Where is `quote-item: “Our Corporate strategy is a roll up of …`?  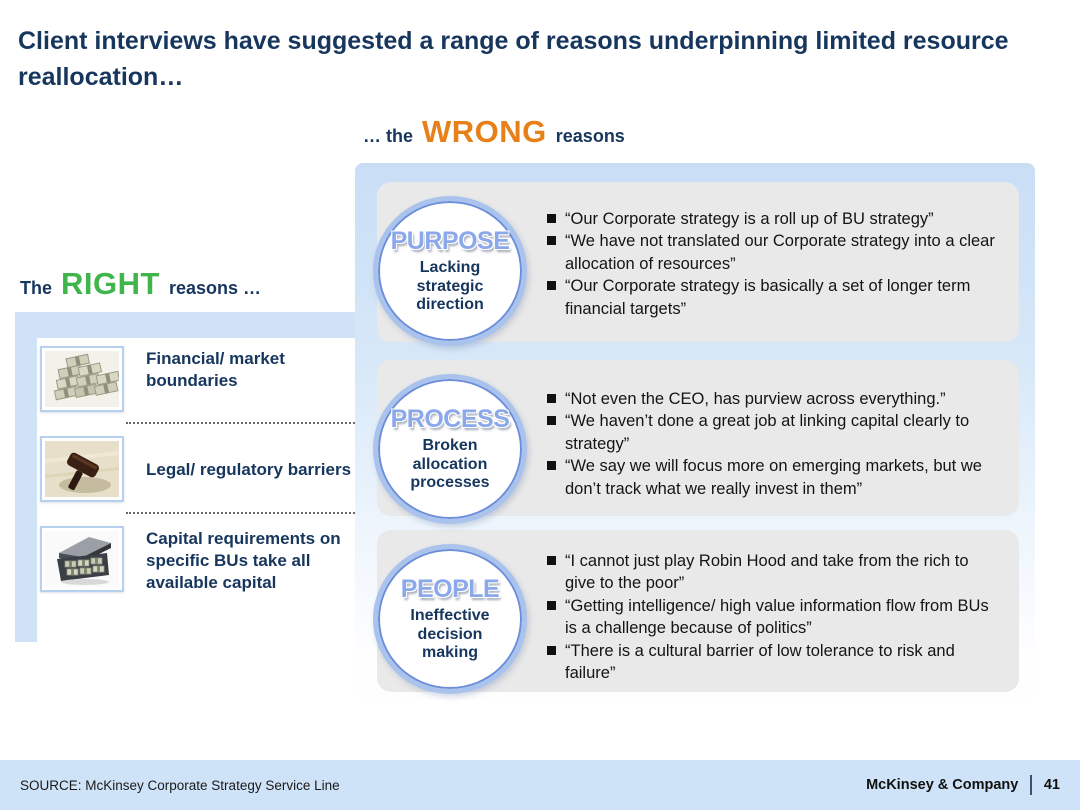
quote-item: “Our Corporate strategy is a roll up of … is located at coordinates (775, 219).